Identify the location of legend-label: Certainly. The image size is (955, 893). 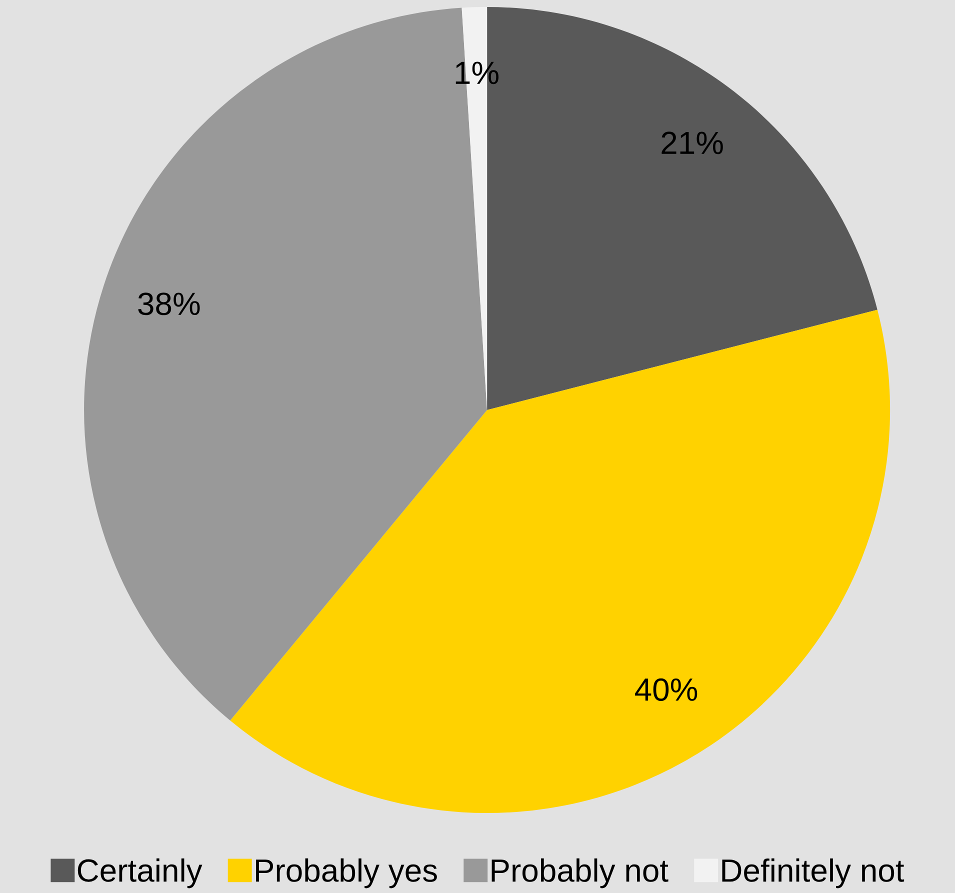
(140, 873).